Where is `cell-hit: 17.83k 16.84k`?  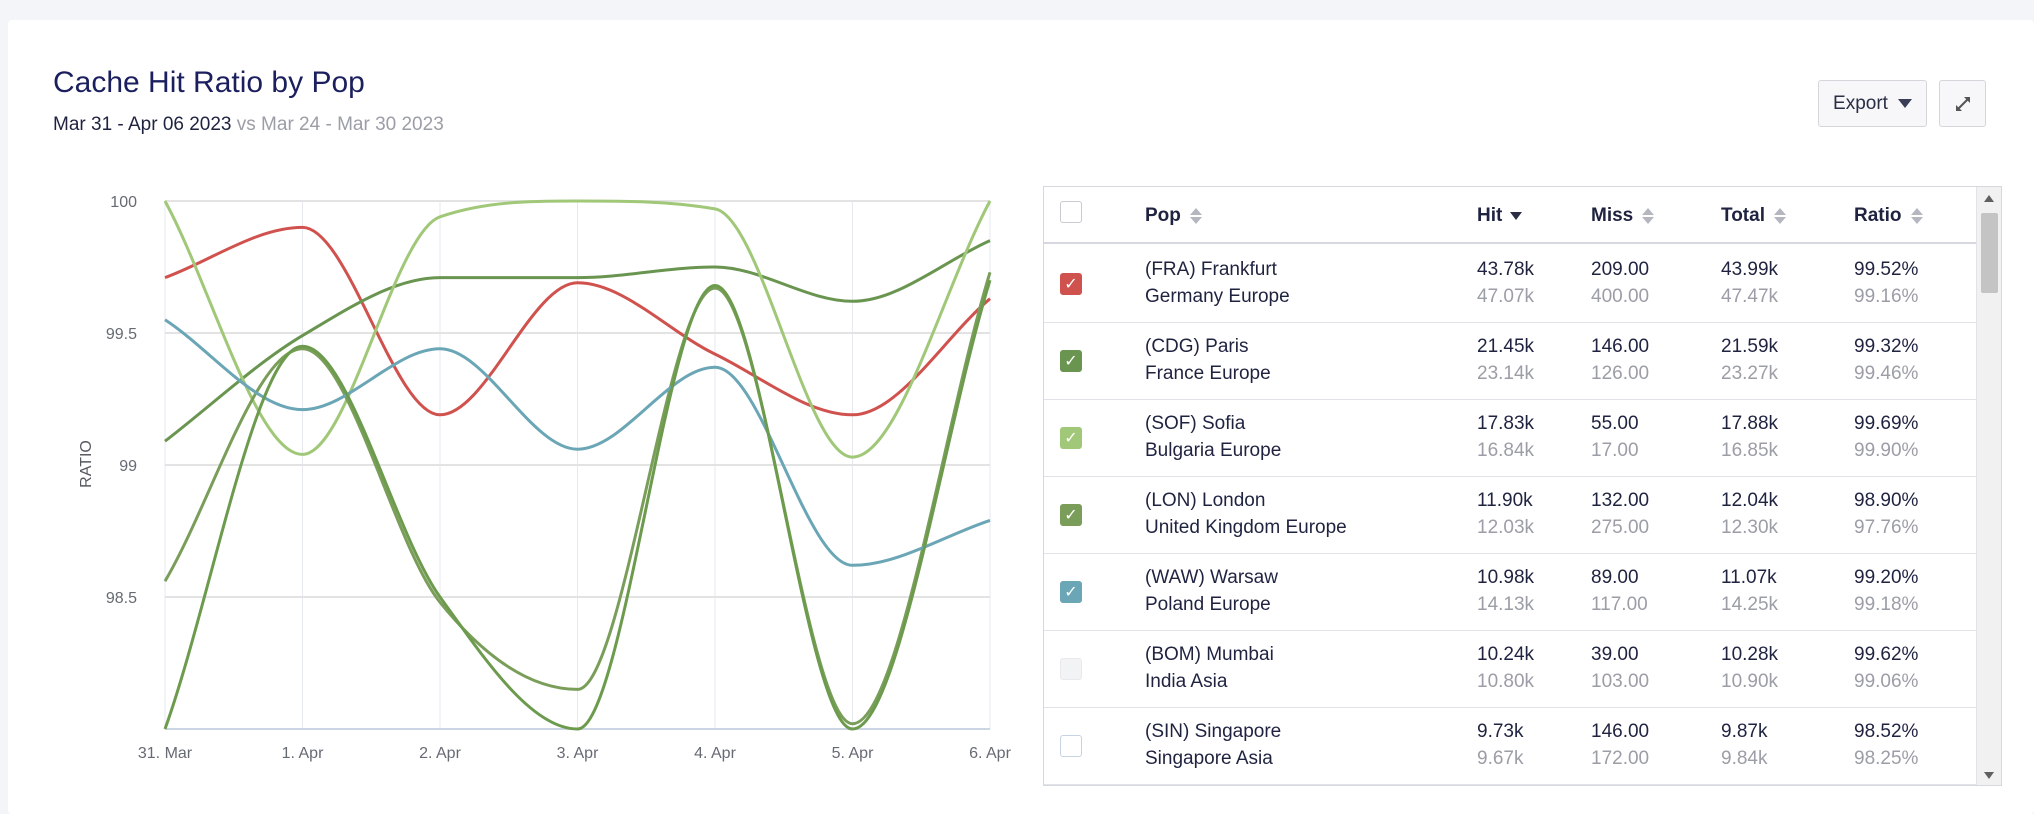 cell-hit: 17.83k 16.84k is located at coordinates (1505, 437).